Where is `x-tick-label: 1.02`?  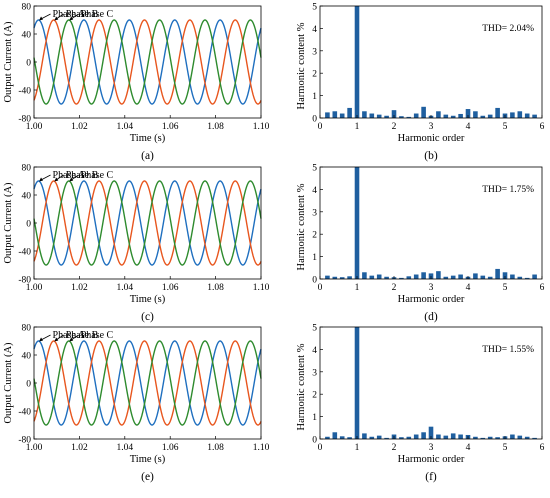
x-tick-label: 1.02 is located at coordinates (79, 127).